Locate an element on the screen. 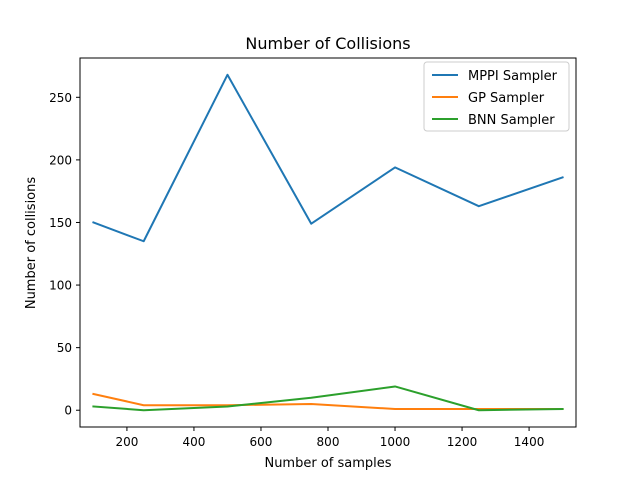 Image resolution: width=640 pixels, height=480 pixels. x-tick-label: 800 is located at coordinates (328, 442).